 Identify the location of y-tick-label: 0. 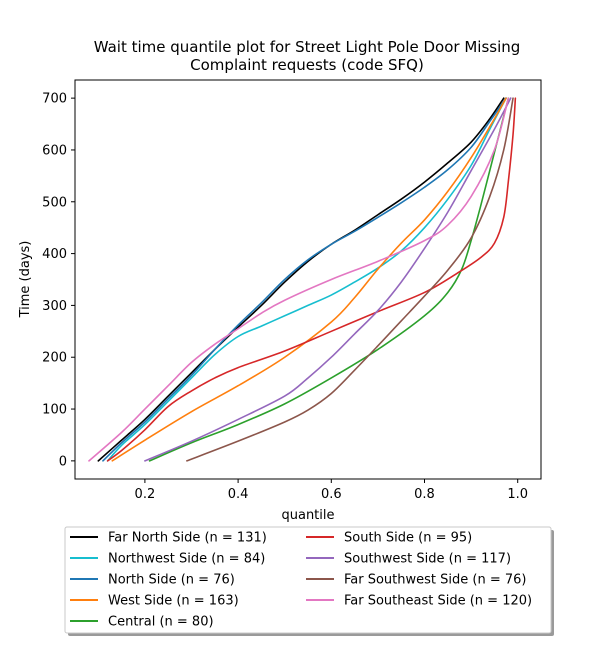
(63, 461).